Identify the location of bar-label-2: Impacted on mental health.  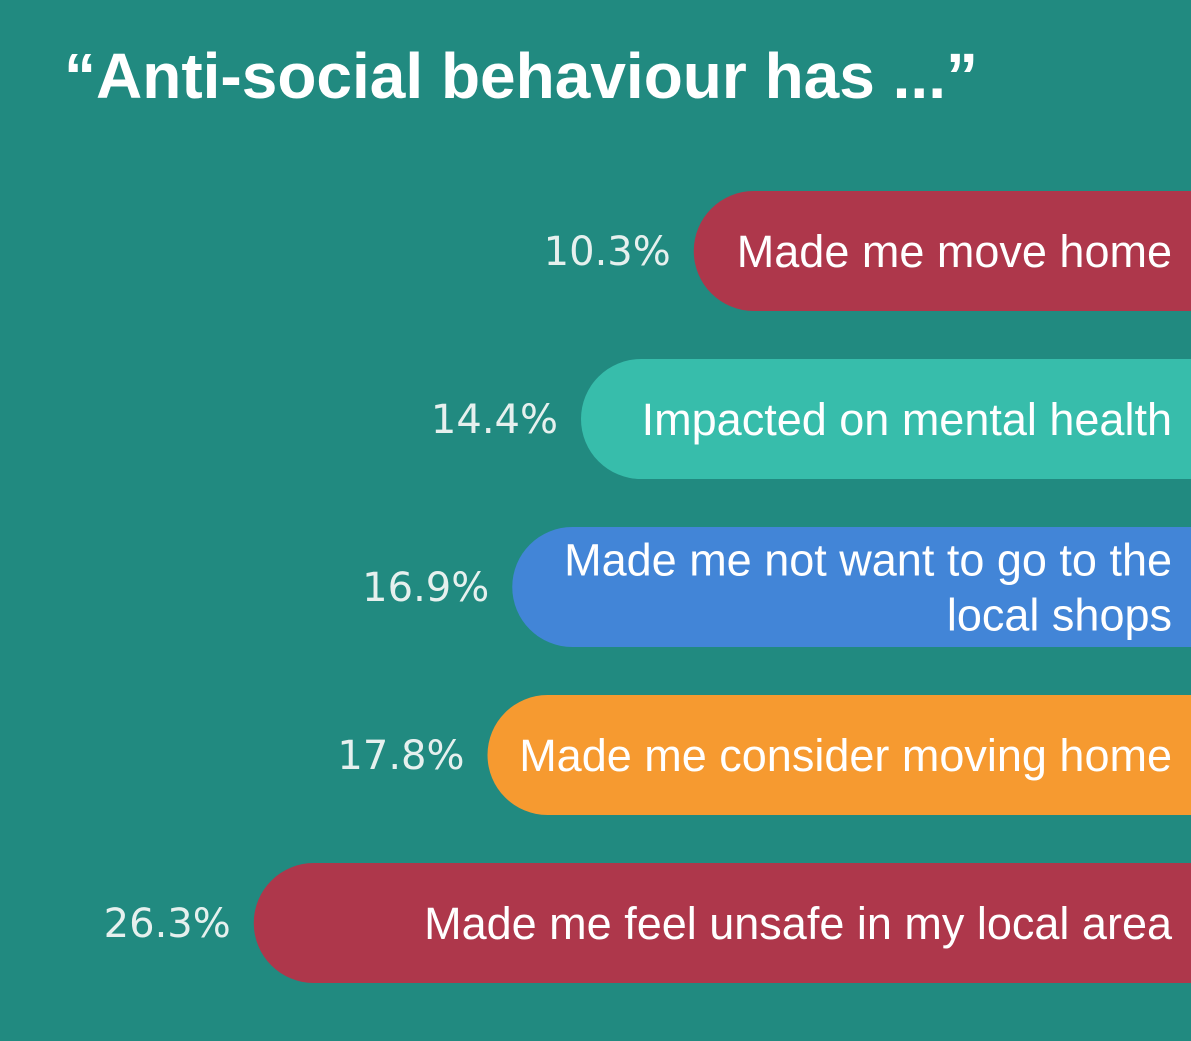
(907, 419).